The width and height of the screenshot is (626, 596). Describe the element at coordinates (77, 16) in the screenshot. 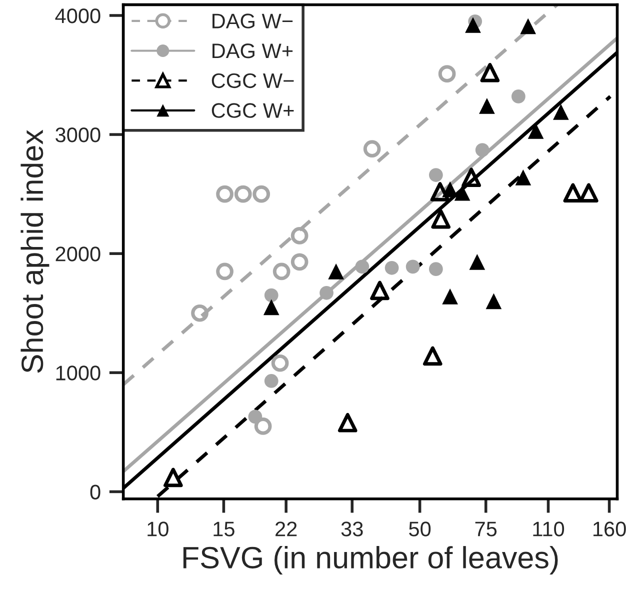

I see `y-tick-label: 4000` at that location.